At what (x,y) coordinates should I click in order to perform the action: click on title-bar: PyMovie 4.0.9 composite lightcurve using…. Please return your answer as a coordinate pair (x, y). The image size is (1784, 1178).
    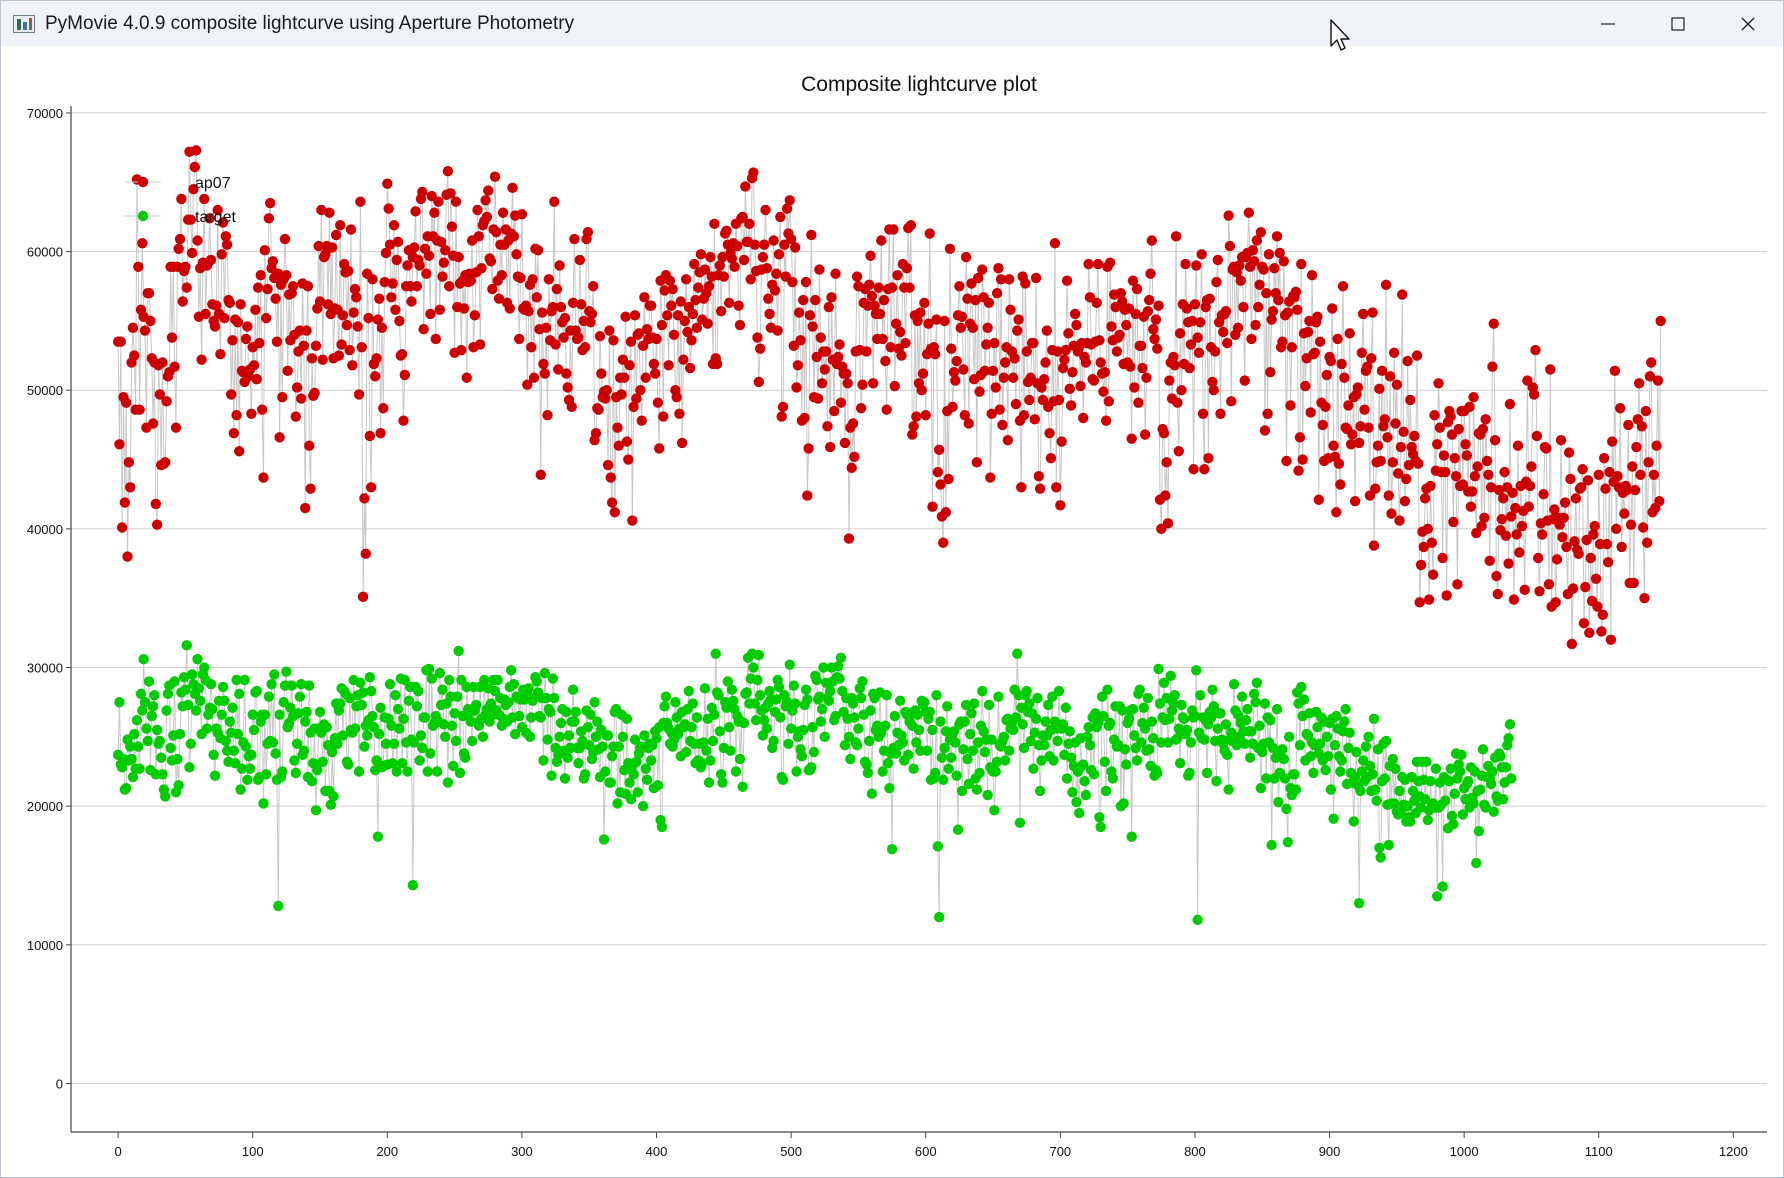
    Looking at the image, I should click on (892, 23).